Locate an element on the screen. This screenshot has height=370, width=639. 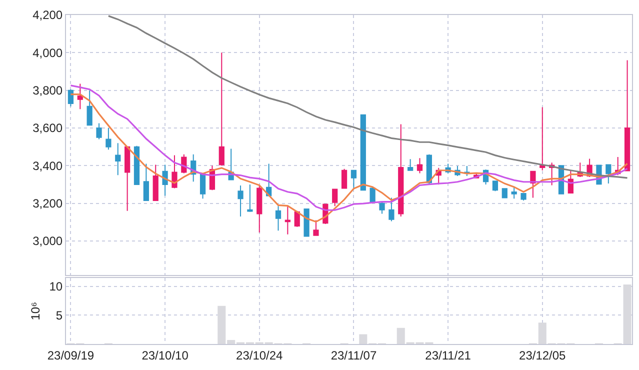
x-tick-label: 23/11/21 is located at coordinates (448, 355).